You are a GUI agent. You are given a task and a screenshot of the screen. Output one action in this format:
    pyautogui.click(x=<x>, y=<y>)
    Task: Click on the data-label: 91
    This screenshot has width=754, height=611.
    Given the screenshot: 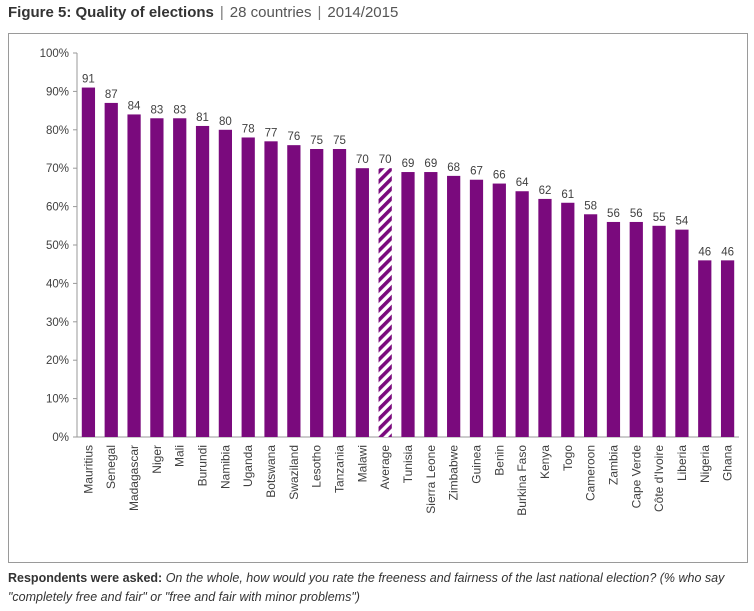 What is the action you would take?
    pyautogui.click(x=88, y=80)
    